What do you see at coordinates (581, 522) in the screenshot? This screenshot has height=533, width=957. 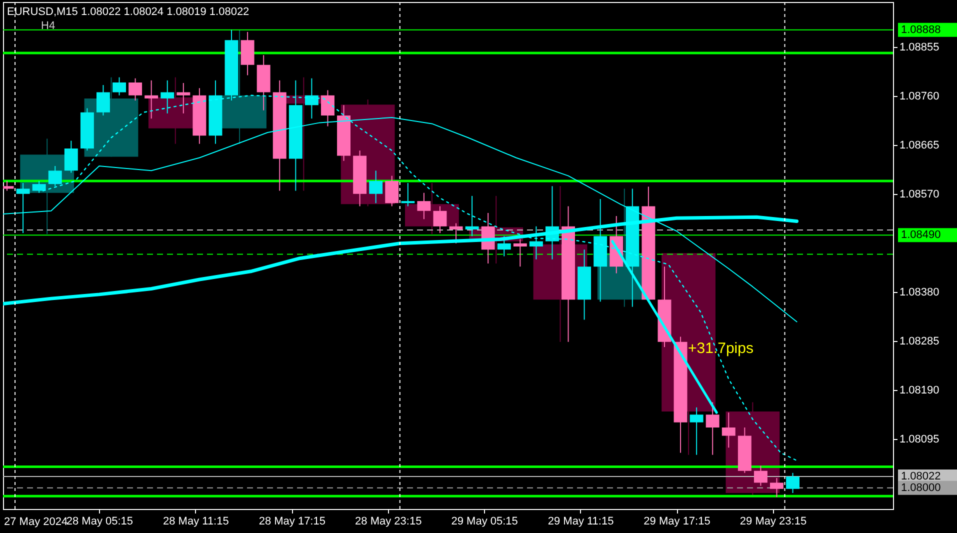 I see `x-tick-label: 29 May 11:15` at bounding box center [581, 522].